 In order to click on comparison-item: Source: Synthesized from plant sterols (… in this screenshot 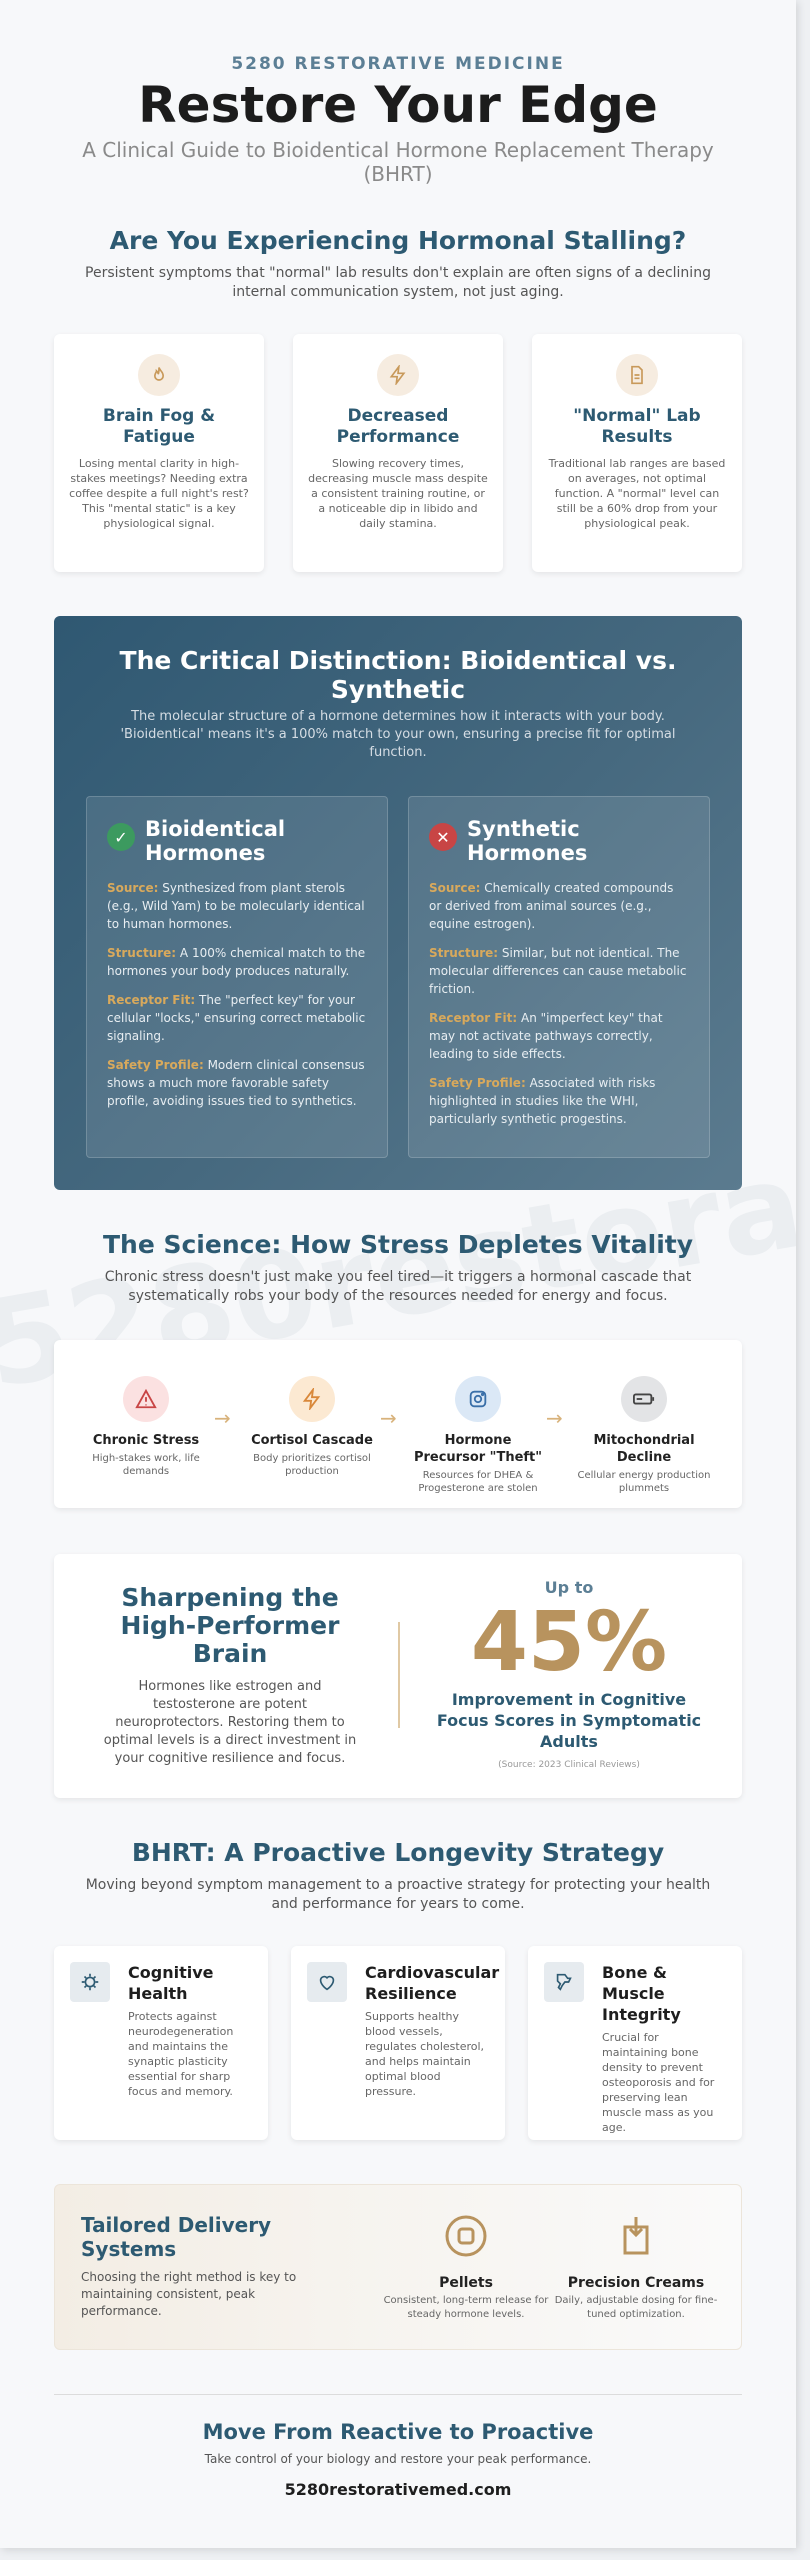, I will do `click(236, 906)`.